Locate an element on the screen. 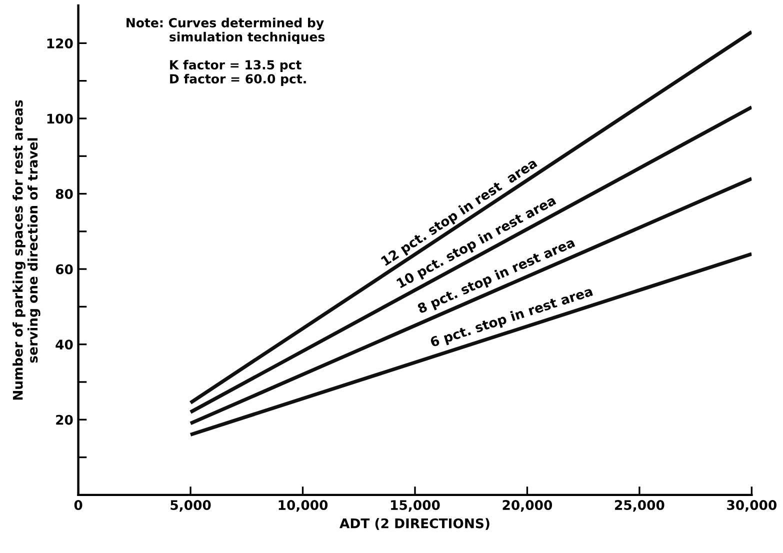 This screenshot has height=553, width=783. x-tick-label: 10,000 is located at coordinates (303, 506).